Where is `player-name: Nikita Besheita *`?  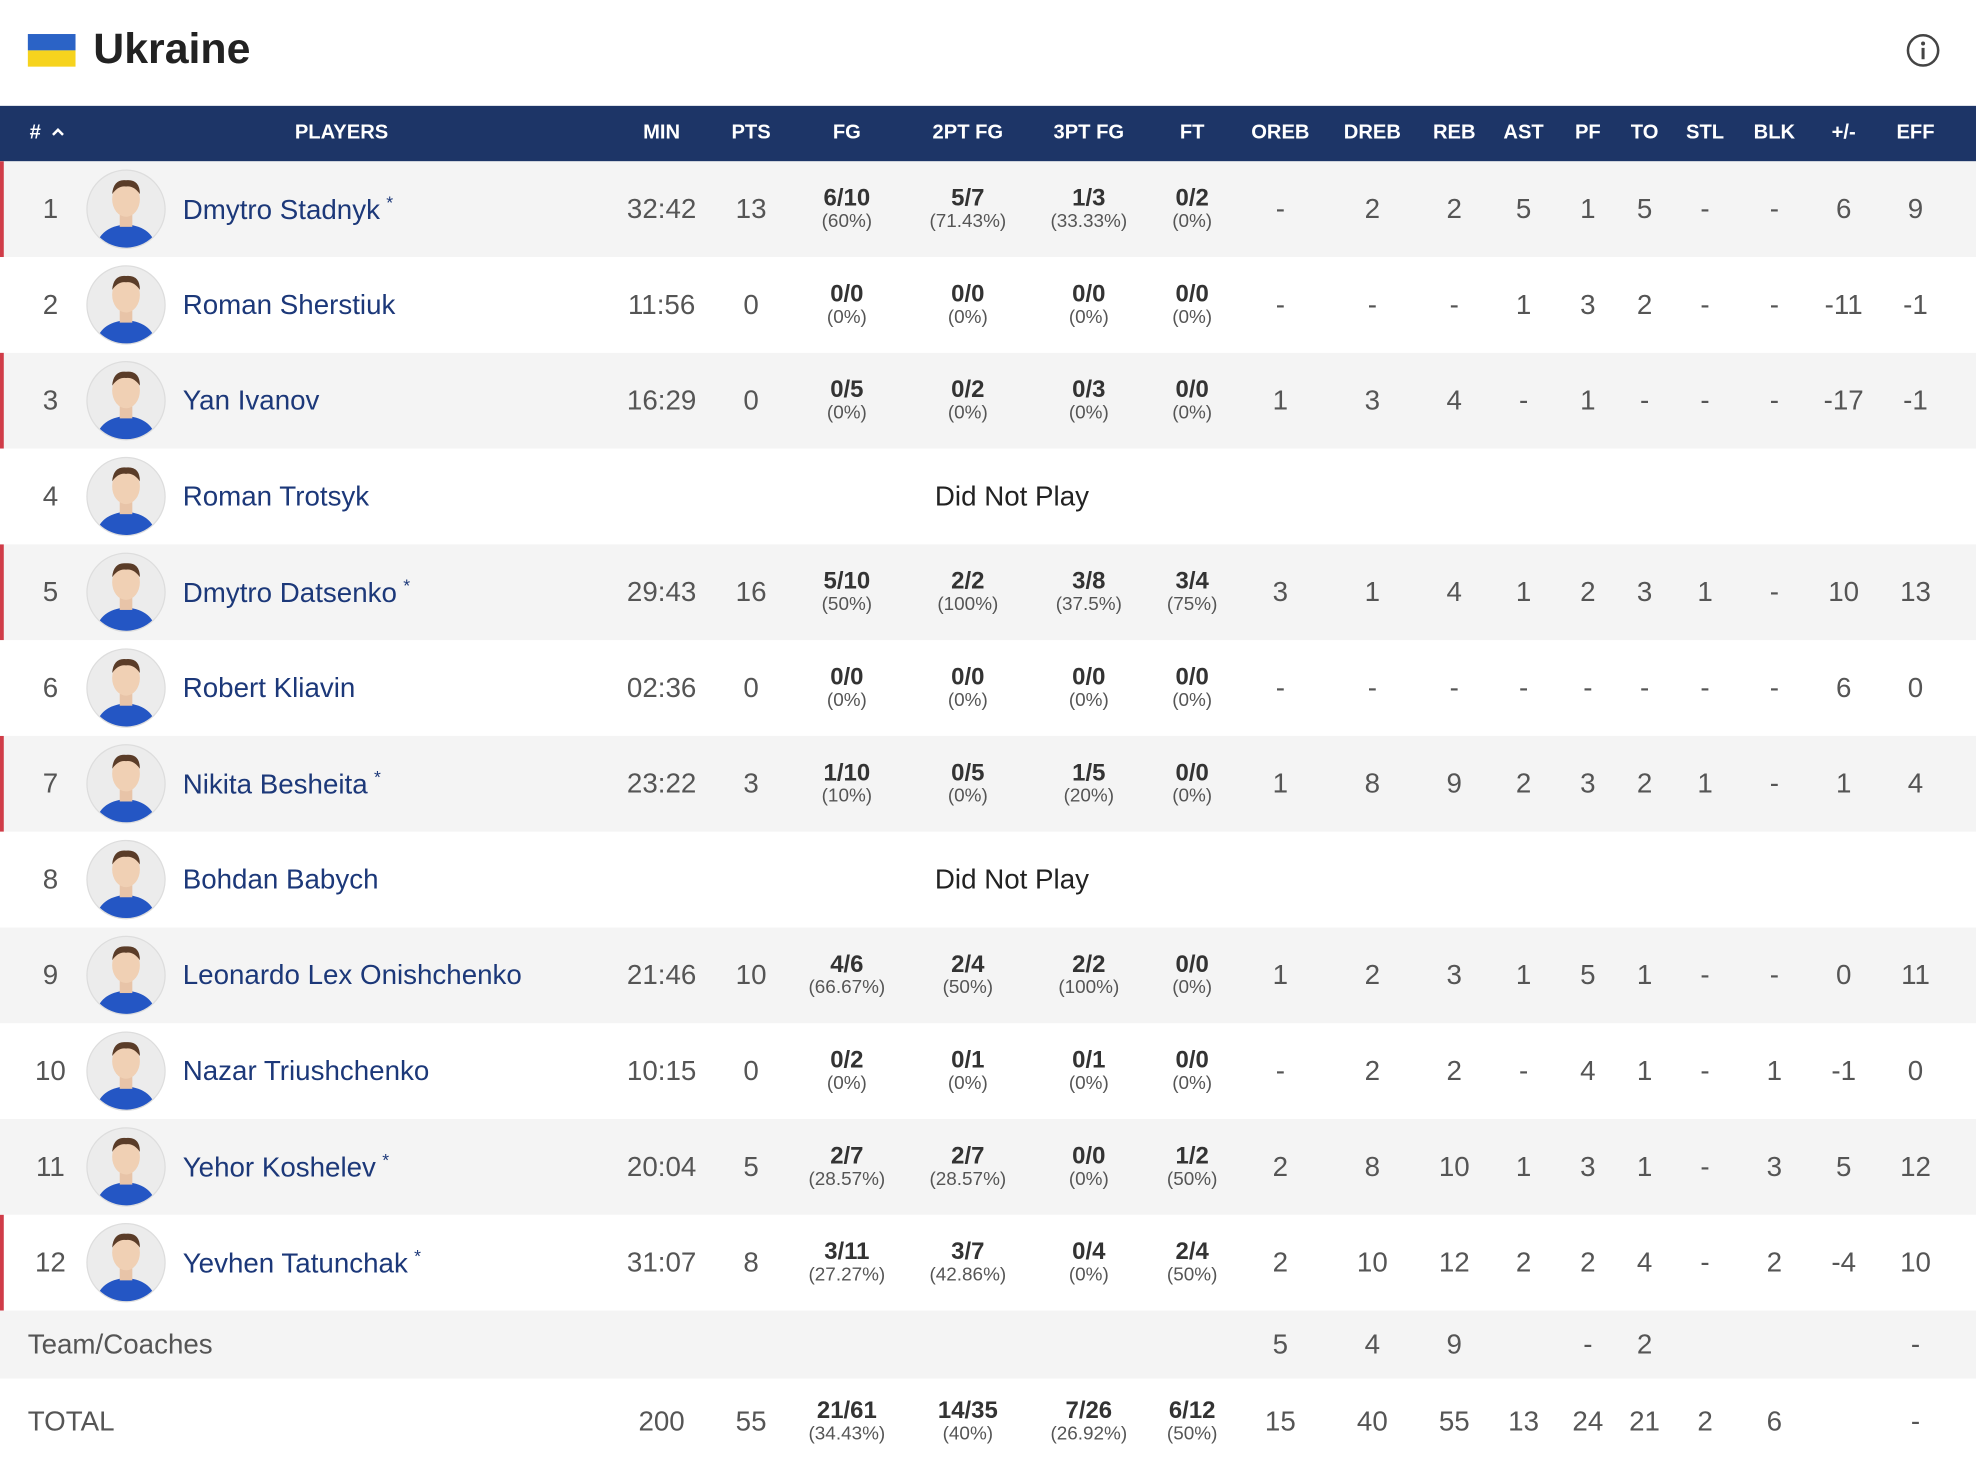
player-name: Nikita Besheita * is located at coordinates (282, 784).